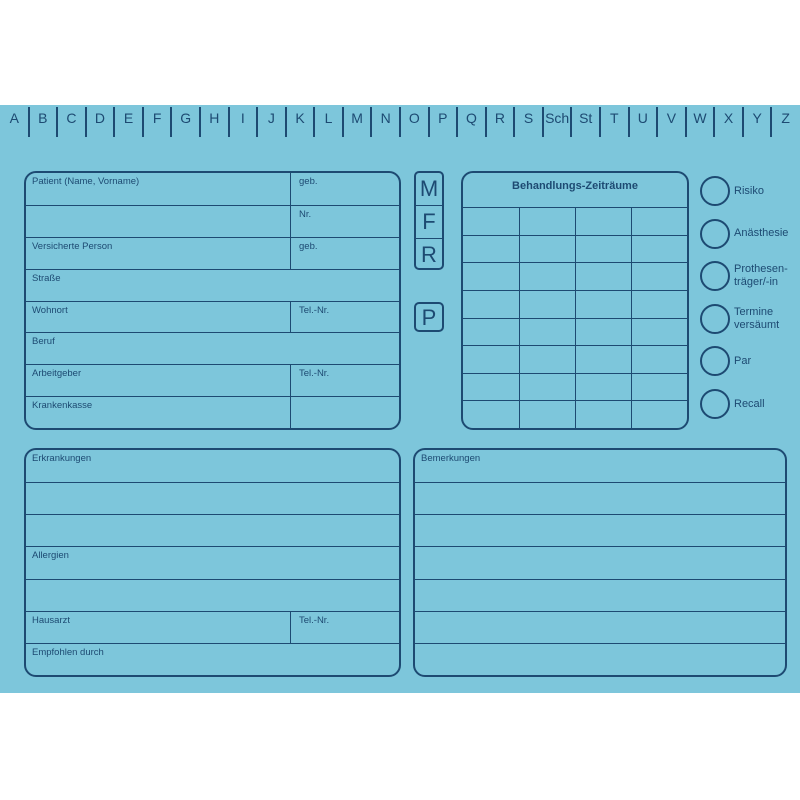  I want to click on tab-x: X, so click(728, 118).